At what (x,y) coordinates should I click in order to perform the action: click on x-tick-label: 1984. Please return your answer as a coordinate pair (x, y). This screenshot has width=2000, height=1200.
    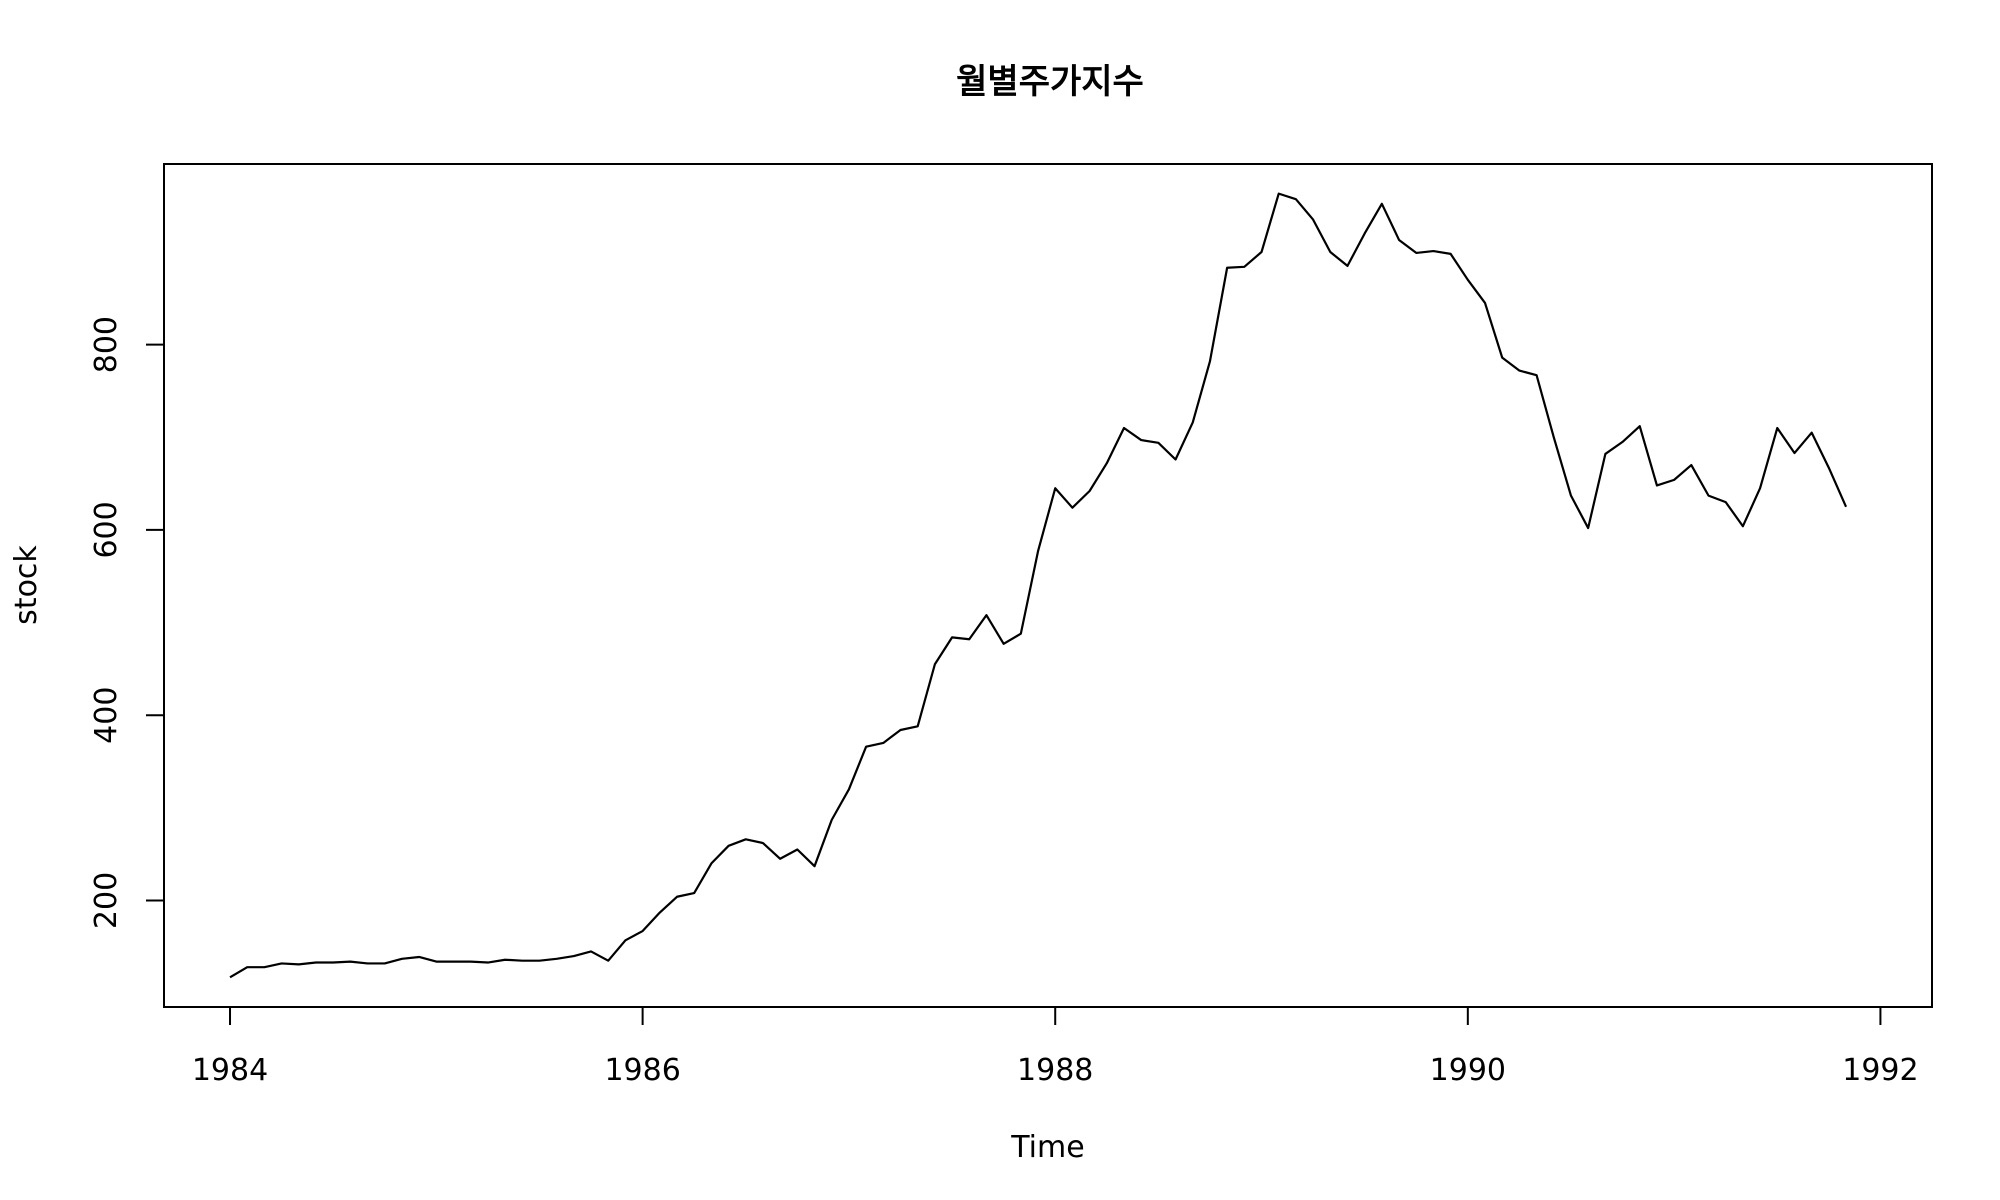
    Looking at the image, I should click on (230, 1070).